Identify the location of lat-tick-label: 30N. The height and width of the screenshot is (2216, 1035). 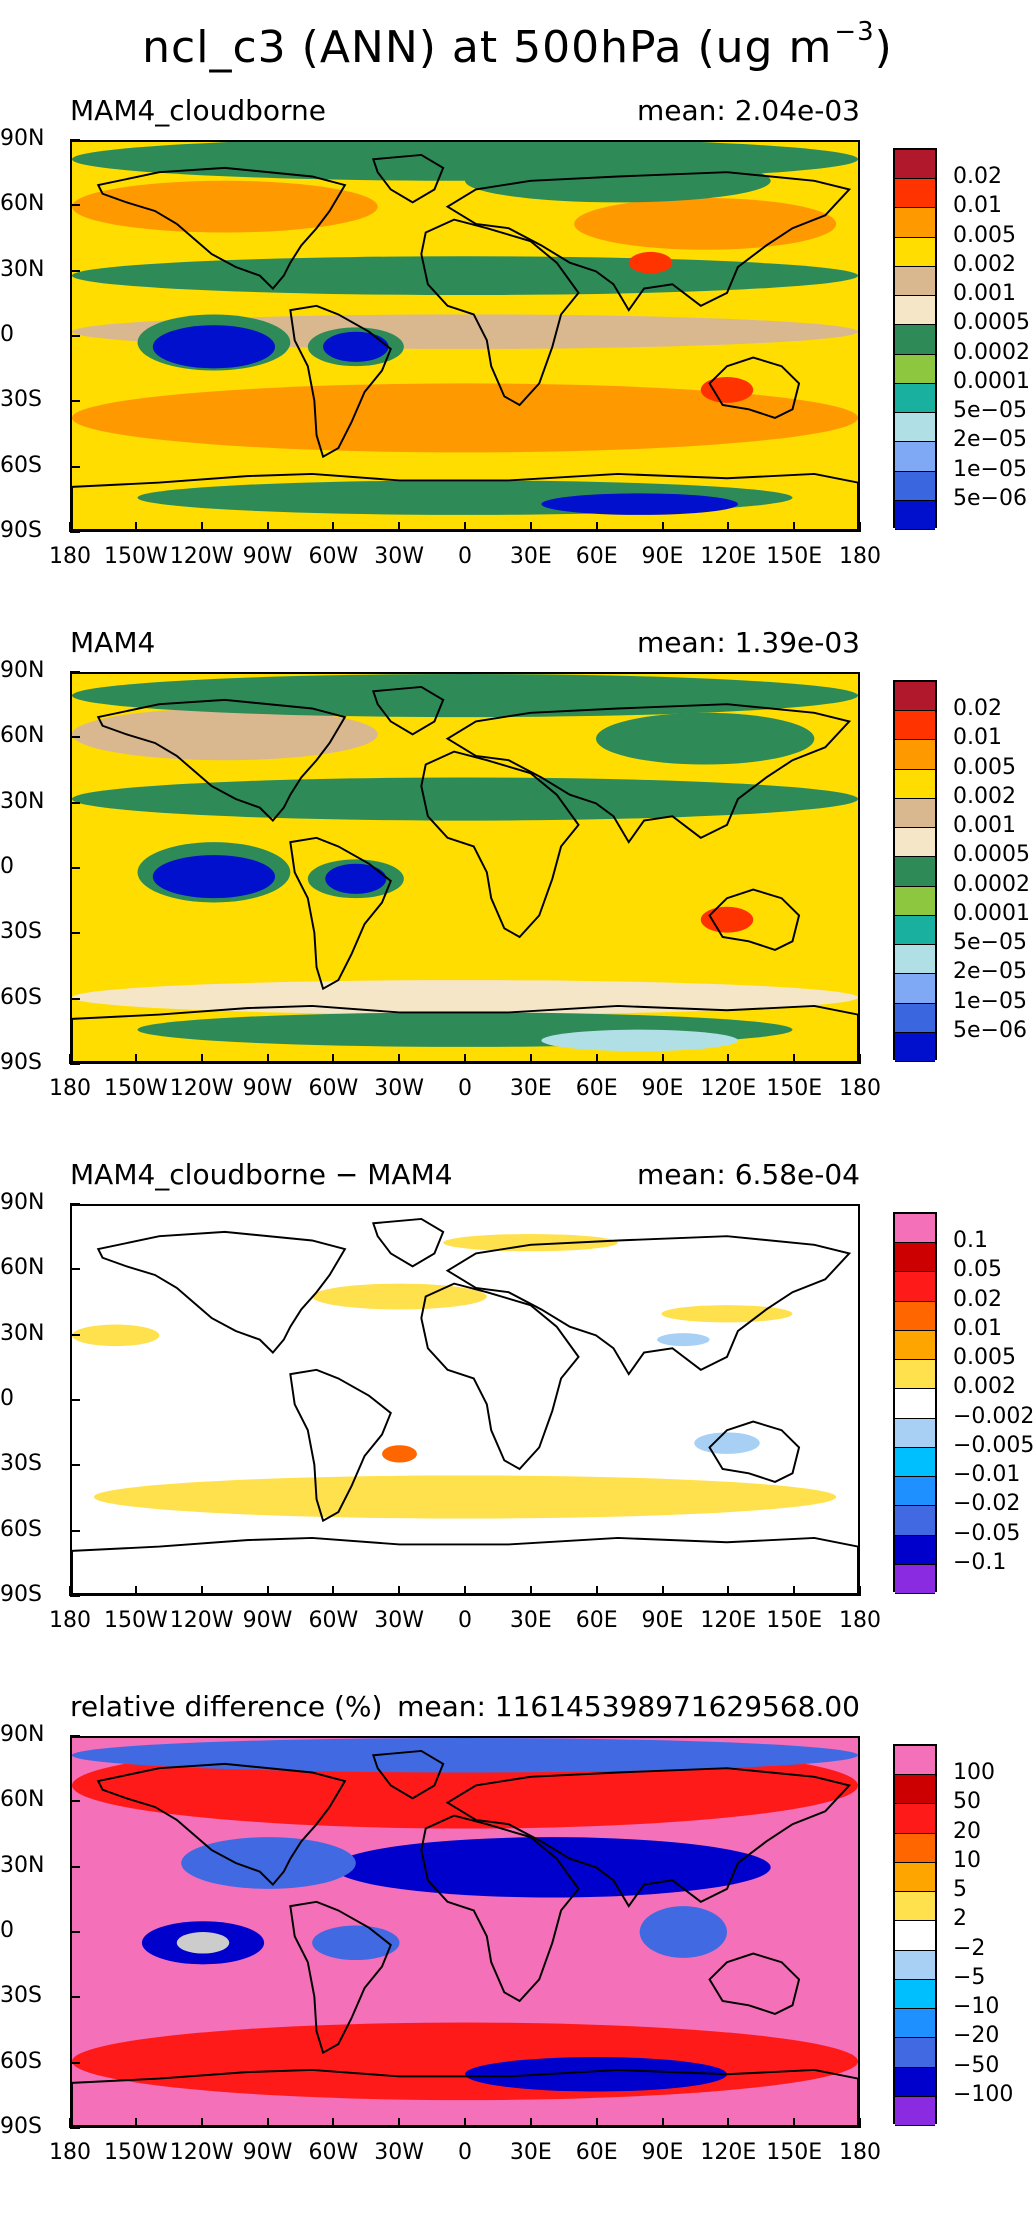
(22, 1333).